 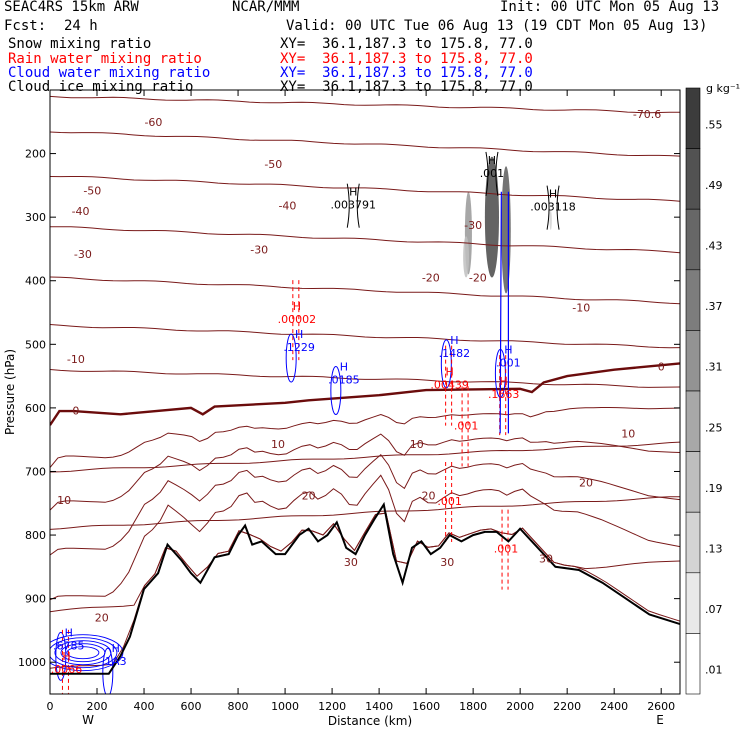 I want to click on field-xy-ice: XY= 36.1,187.3 to 175.8, 77.0, so click(x=406, y=87).